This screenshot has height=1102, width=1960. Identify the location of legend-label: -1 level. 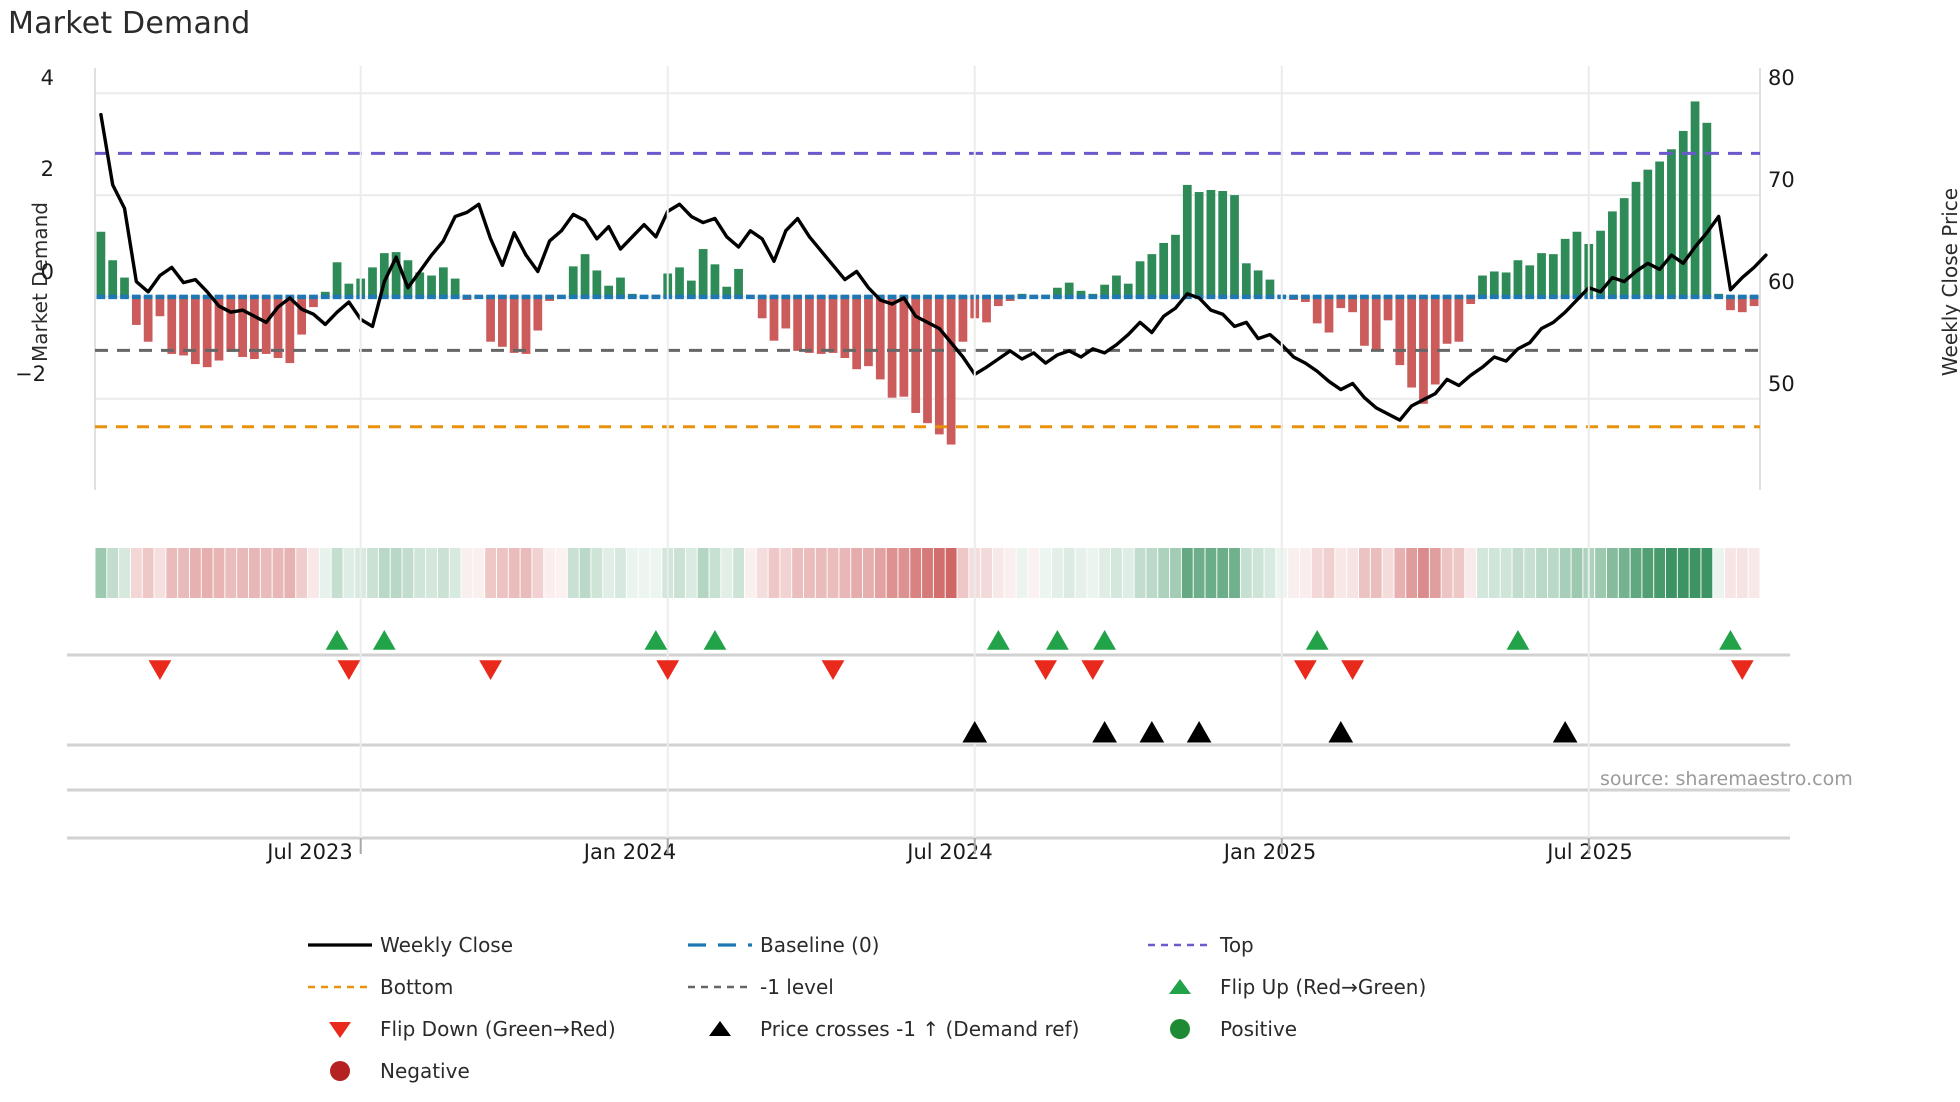
(797, 987).